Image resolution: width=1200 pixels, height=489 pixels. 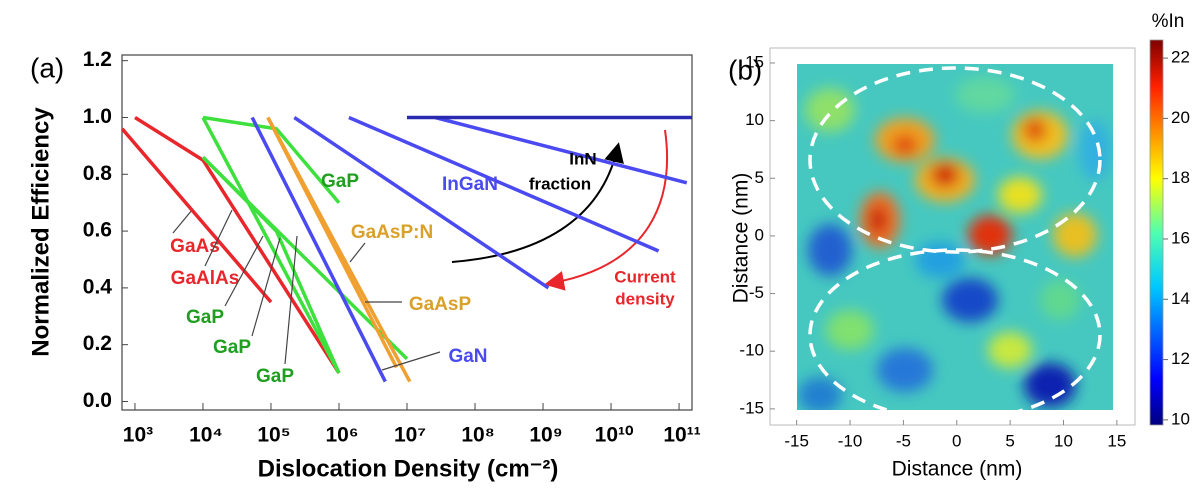 I want to click on annotation: density, so click(x=645, y=298).